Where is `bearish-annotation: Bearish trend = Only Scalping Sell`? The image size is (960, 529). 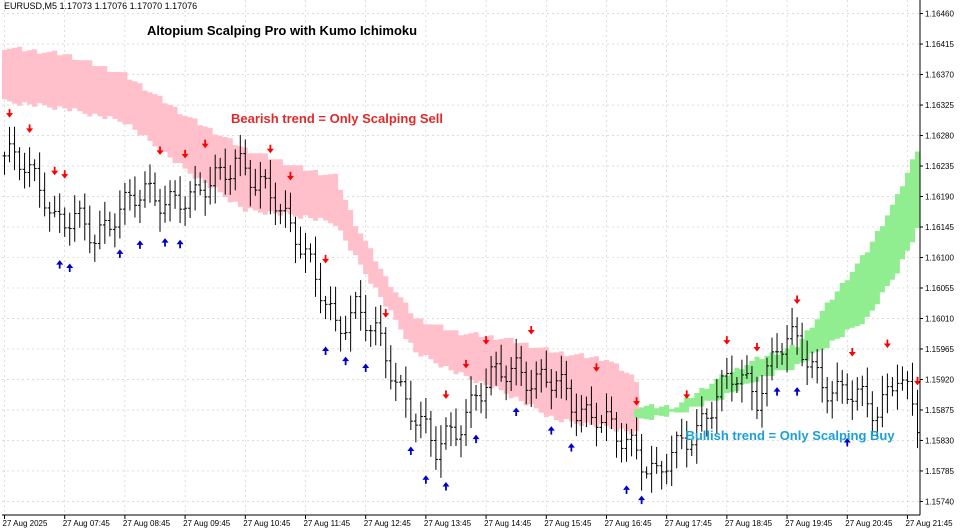 bearish-annotation: Bearish trend = Only Scalping Sell is located at coordinates (337, 118).